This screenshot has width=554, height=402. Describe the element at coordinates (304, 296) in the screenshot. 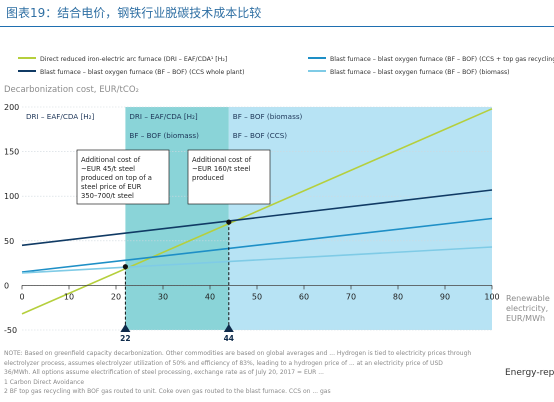

I see `x-tick-label: 60` at that location.